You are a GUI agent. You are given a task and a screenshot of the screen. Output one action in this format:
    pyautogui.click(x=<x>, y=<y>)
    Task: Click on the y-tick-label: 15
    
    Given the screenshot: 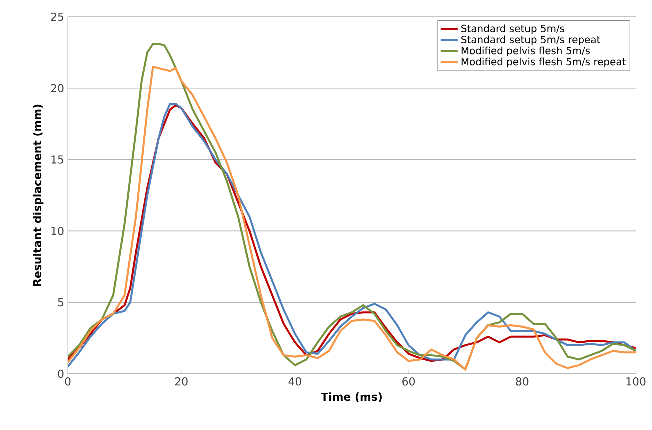 What is the action you would take?
    pyautogui.click(x=58, y=160)
    